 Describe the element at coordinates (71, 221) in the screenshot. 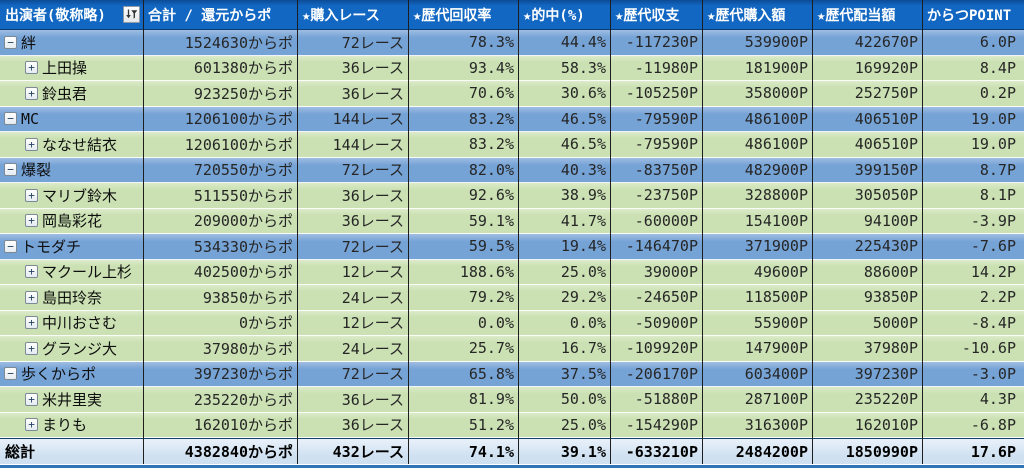

I see `row-label-cell: + 岡島彩花` at that location.